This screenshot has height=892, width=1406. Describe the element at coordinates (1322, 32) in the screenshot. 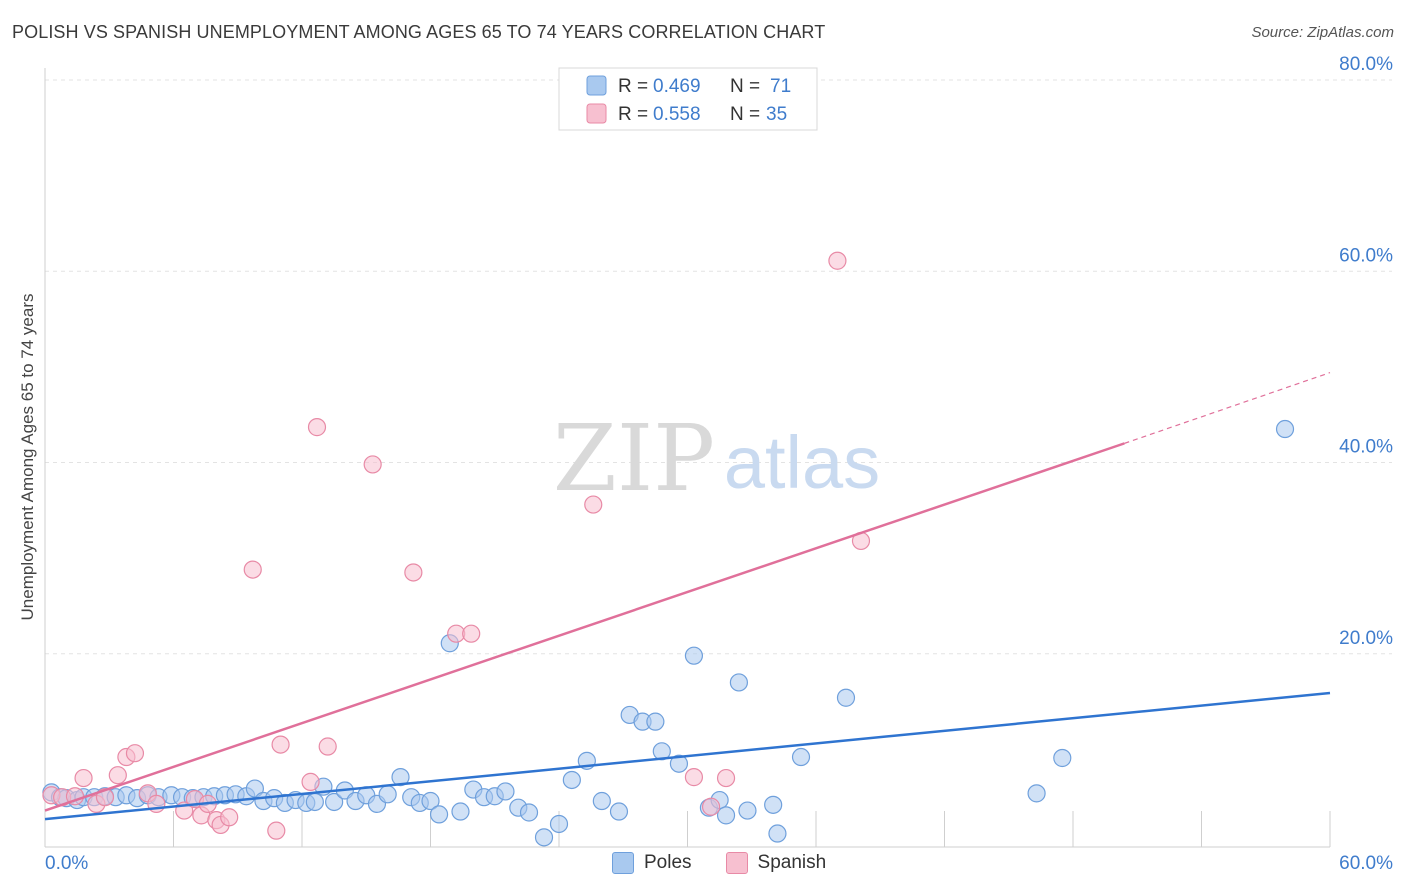

I see `source-credit: Source: ZipAtlas.com` at that location.